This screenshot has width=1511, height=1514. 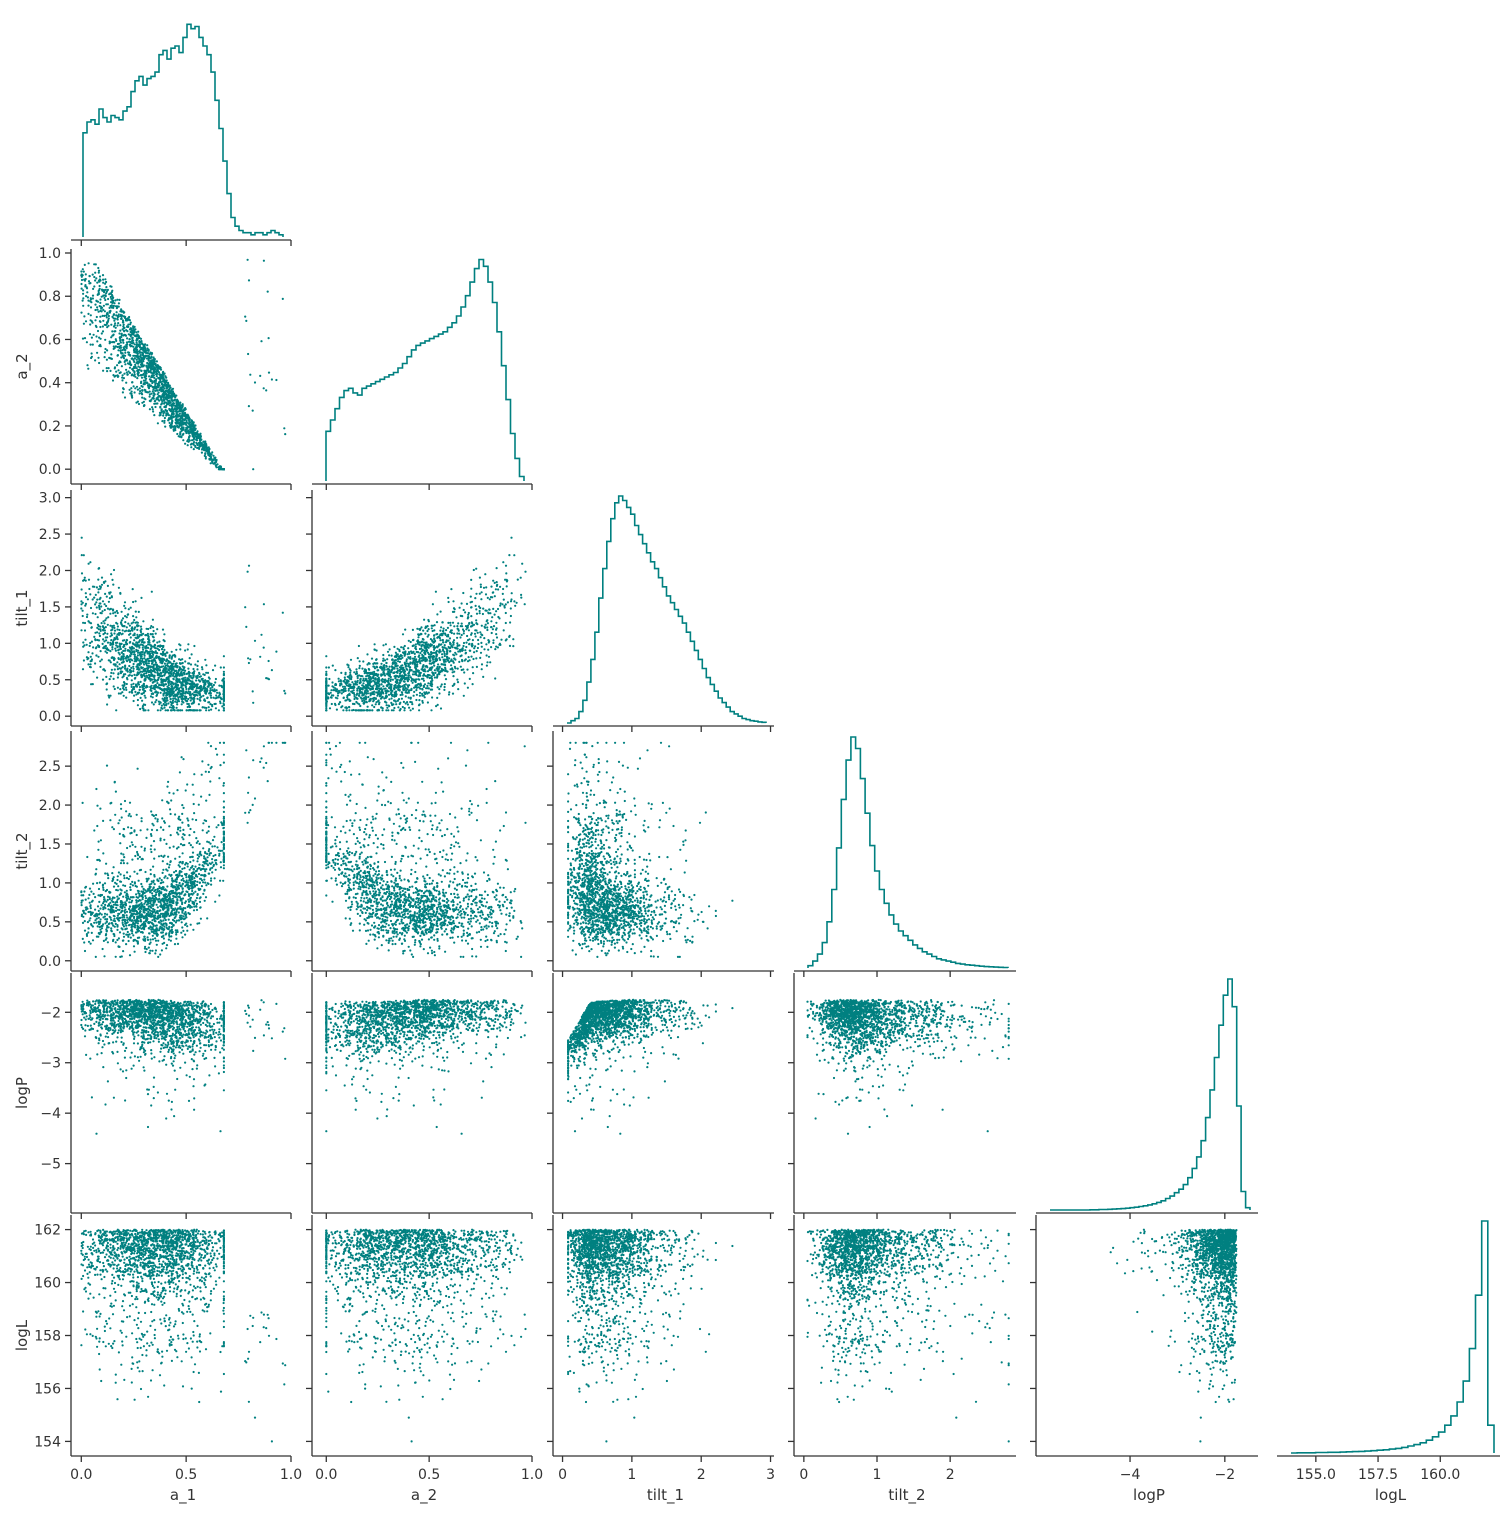 What do you see at coordinates (50, 717) in the screenshot?
I see `y-tick-label: 0.0` at bounding box center [50, 717].